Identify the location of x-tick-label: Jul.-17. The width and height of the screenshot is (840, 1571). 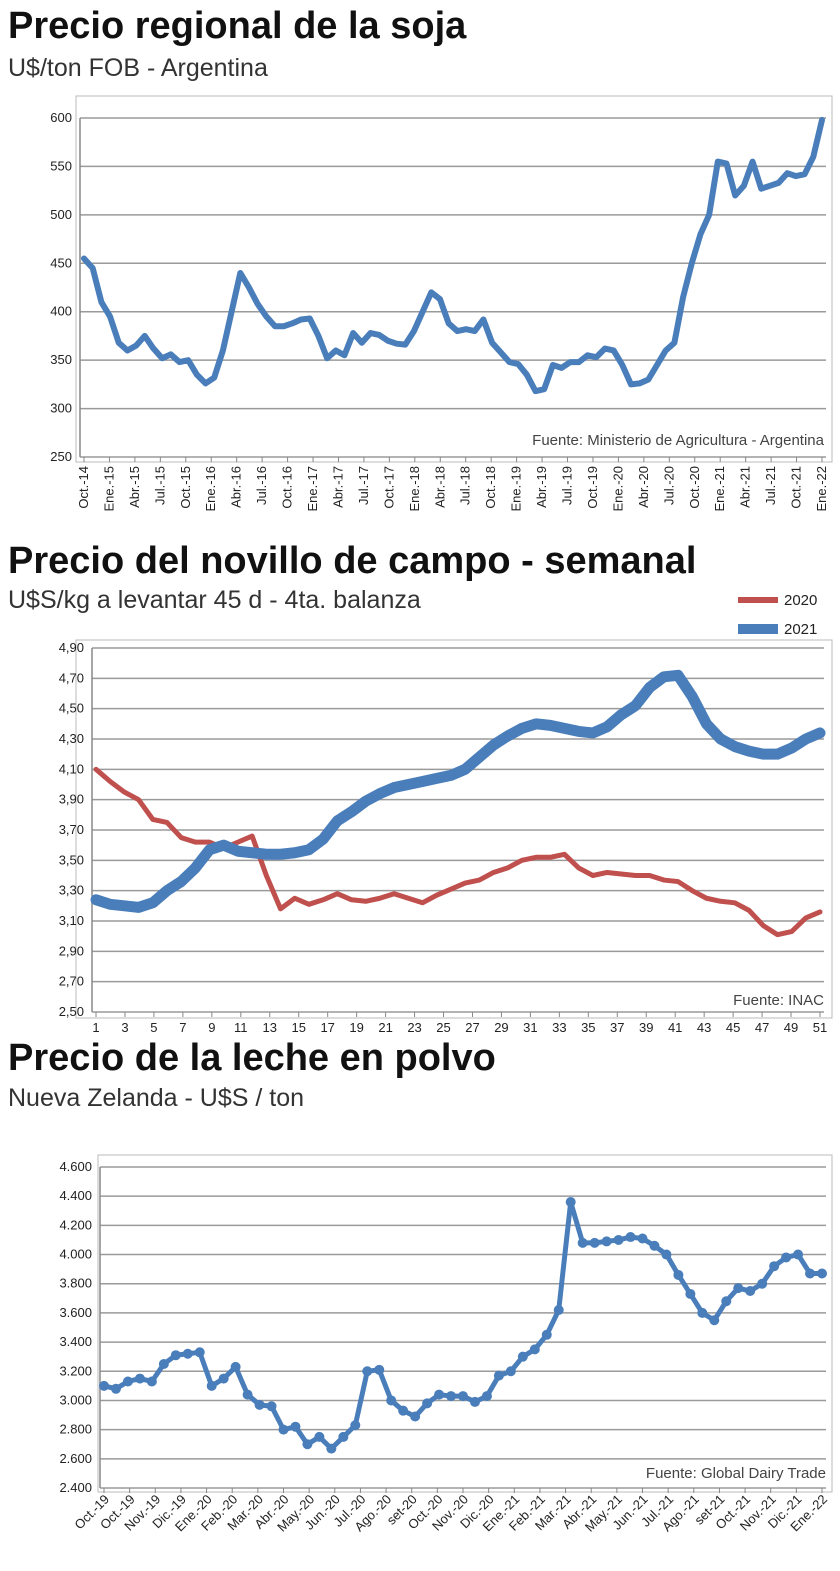
(363, 485).